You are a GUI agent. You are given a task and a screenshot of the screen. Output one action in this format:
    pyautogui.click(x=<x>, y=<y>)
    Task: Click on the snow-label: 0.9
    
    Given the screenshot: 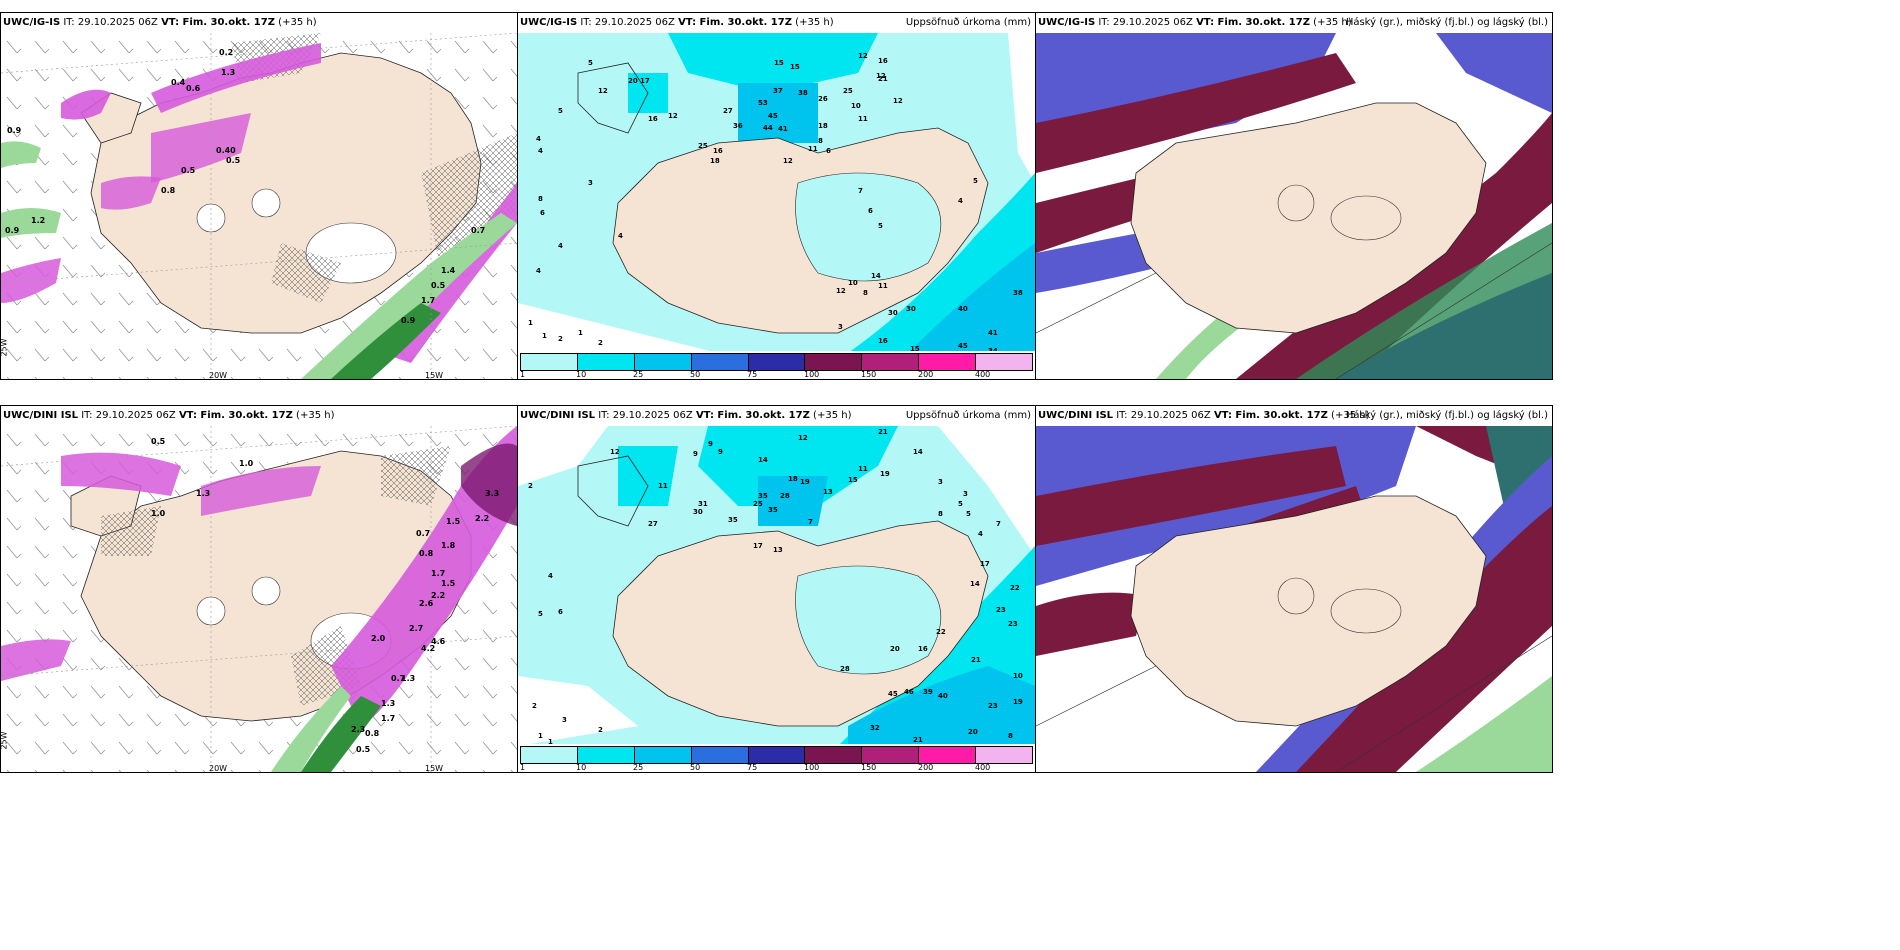 What is the action you would take?
    pyautogui.click(x=12, y=230)
    